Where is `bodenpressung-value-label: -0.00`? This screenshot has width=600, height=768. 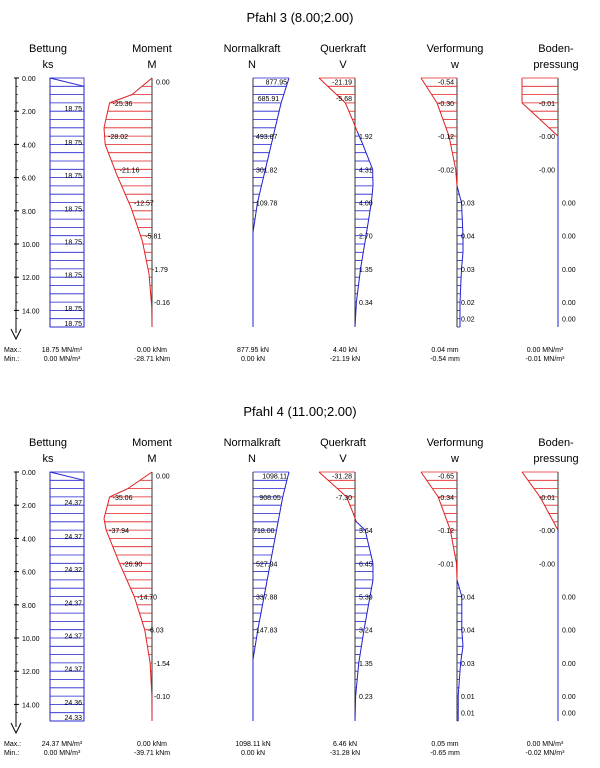
bodenpressung-value-label: -0.00 is located at coordinates (547, 564).